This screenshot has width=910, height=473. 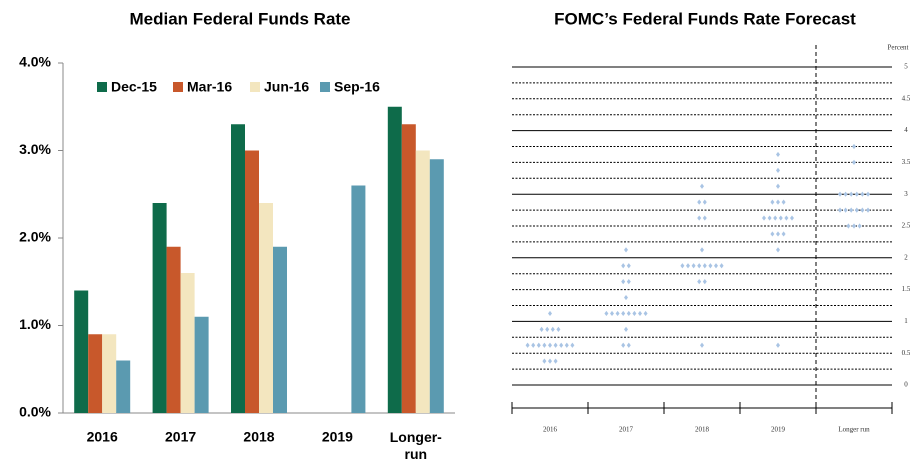 I want to click on legend-label: Jun-16, so click(x=286, y=87).